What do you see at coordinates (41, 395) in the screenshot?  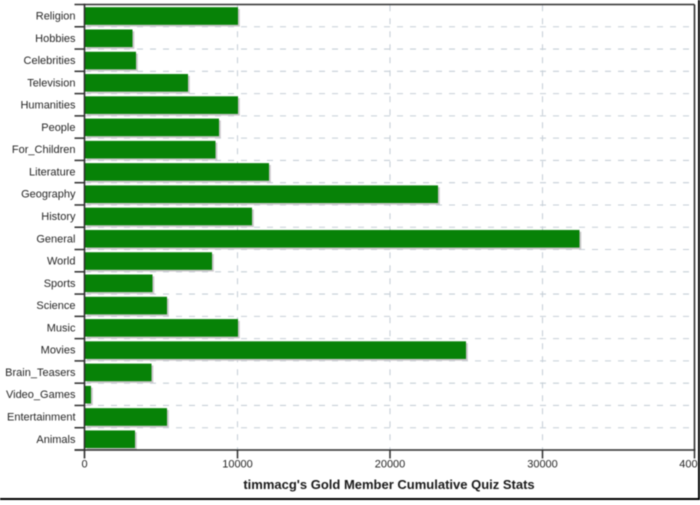 I see `svg-text: Video_Games` at bounding box center [41, 395].